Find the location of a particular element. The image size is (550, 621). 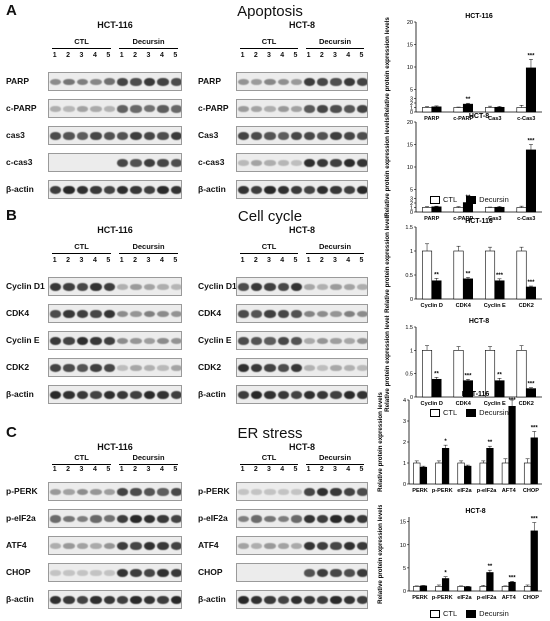

group-label-ctl: CTL is located at coordinates (81, 246).